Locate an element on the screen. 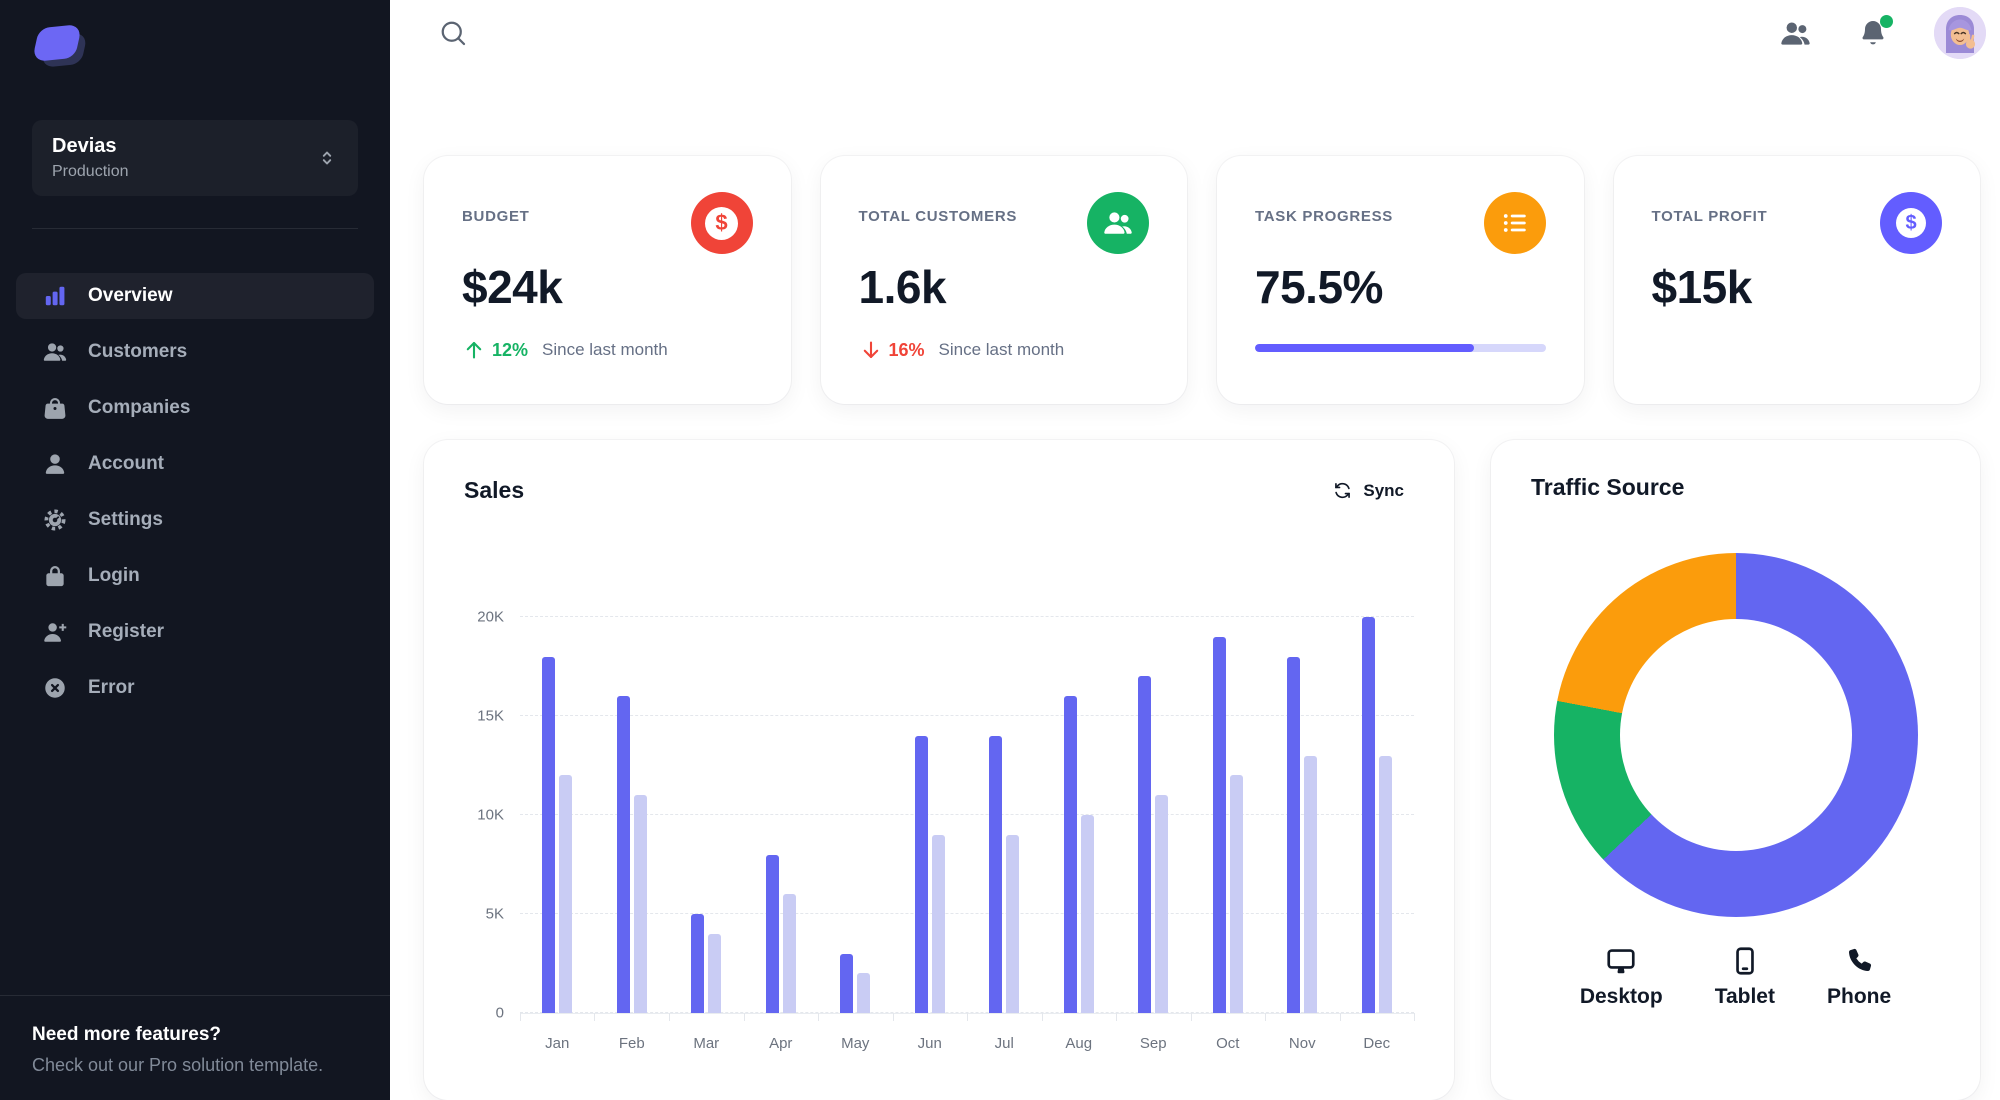 The width and height of the screenshot is (2000, 1100). bar-group-oct is located at coordinates (1228, 815).